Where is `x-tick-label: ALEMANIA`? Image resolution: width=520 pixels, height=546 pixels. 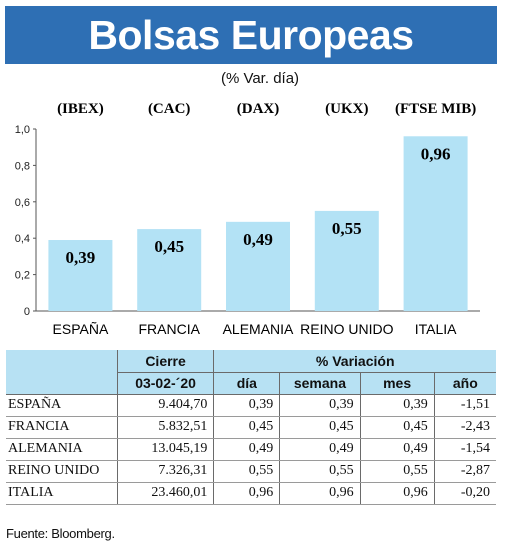 x-tick-label: ALEMANIA is located at coordinates (258, 329).